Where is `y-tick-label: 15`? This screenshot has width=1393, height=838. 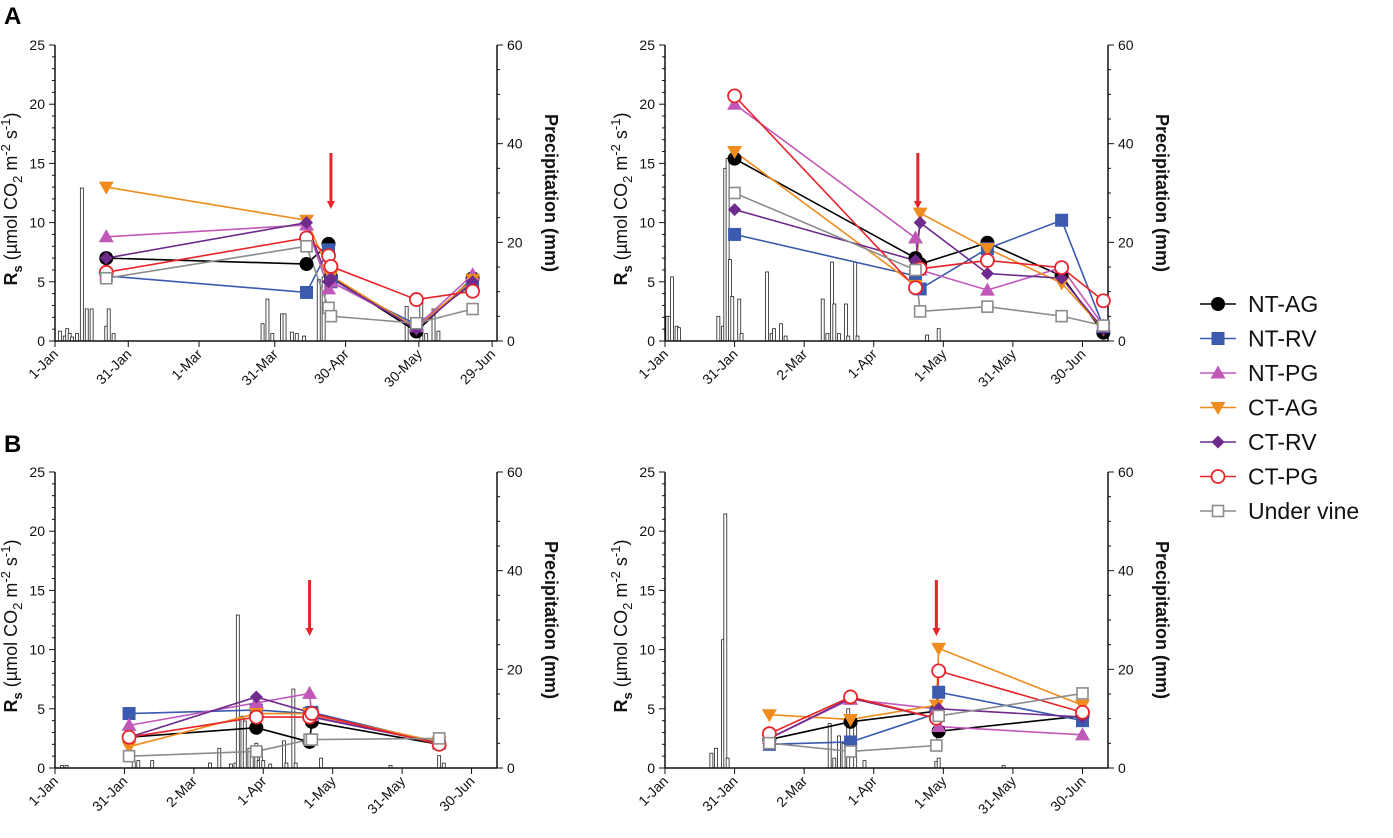
y-tick-label: 15 is located at coordinates (37, 590).